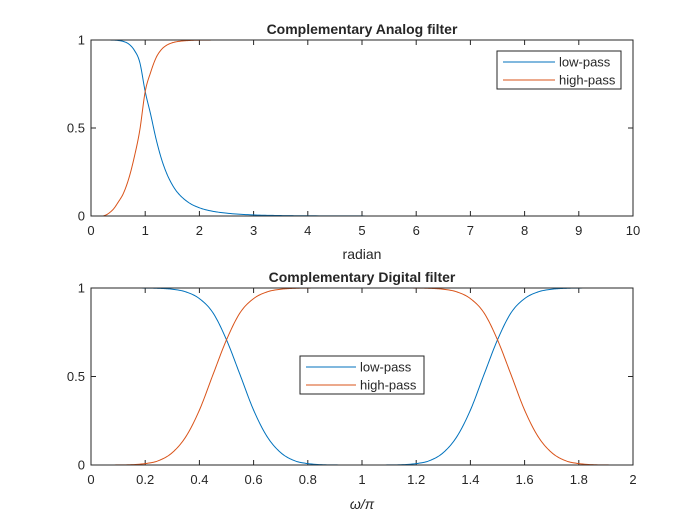 The width and height of the screenshot is (700, 525). Describe the element at coordinates (416, 230) in the screenshot. I see `analog-x-tick-label: 6` at that location.